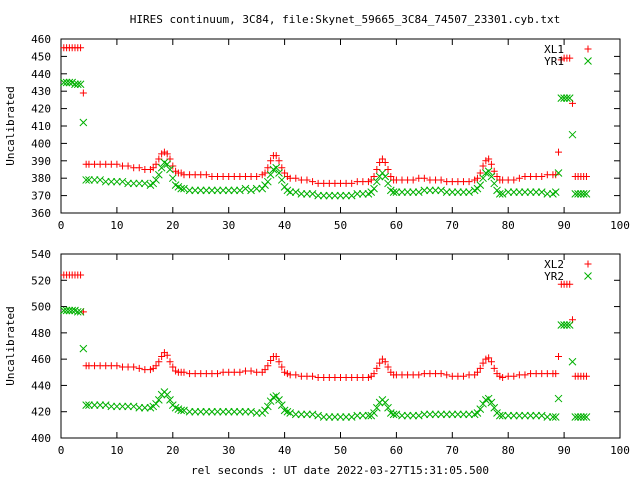 The width and height of the screenshot is (640, 480). Describe the element at coordinates (563, 450) in the screenshot. I see `x-tick-label: 90` at that location.